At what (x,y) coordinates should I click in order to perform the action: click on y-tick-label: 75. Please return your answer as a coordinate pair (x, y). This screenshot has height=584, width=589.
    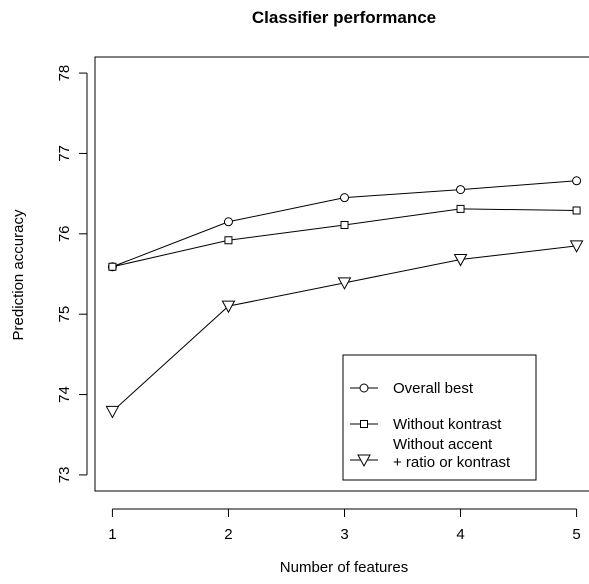
    Looking at the image, I should click on (64, 314).